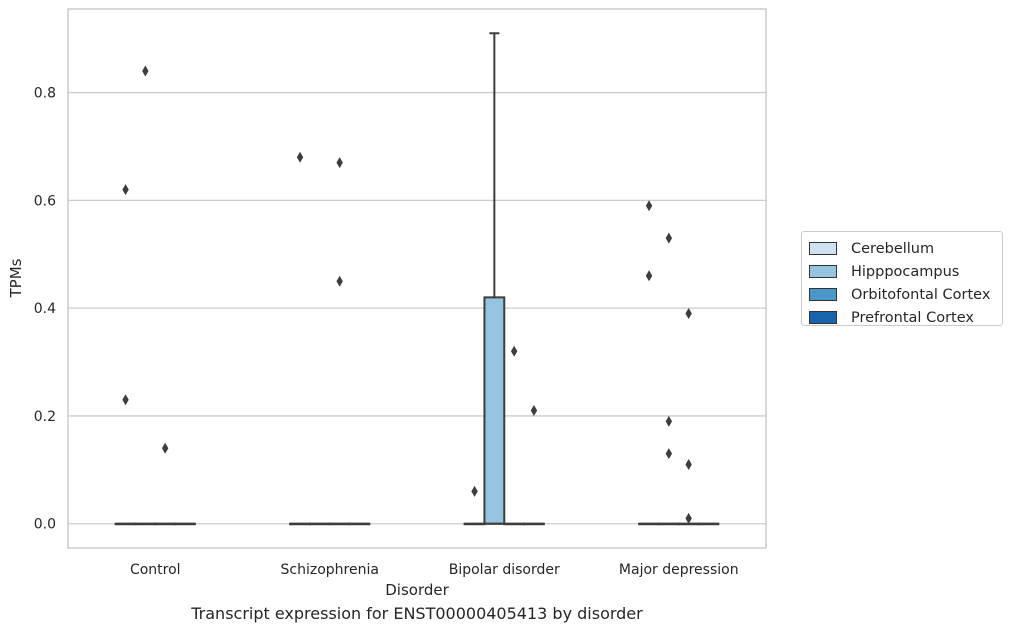 The height and width of the screenshot is (634, 1014). I want to click on y-tick-labels: 0.0 0.2 0.4 0.6 0.8, so click(45, 309).